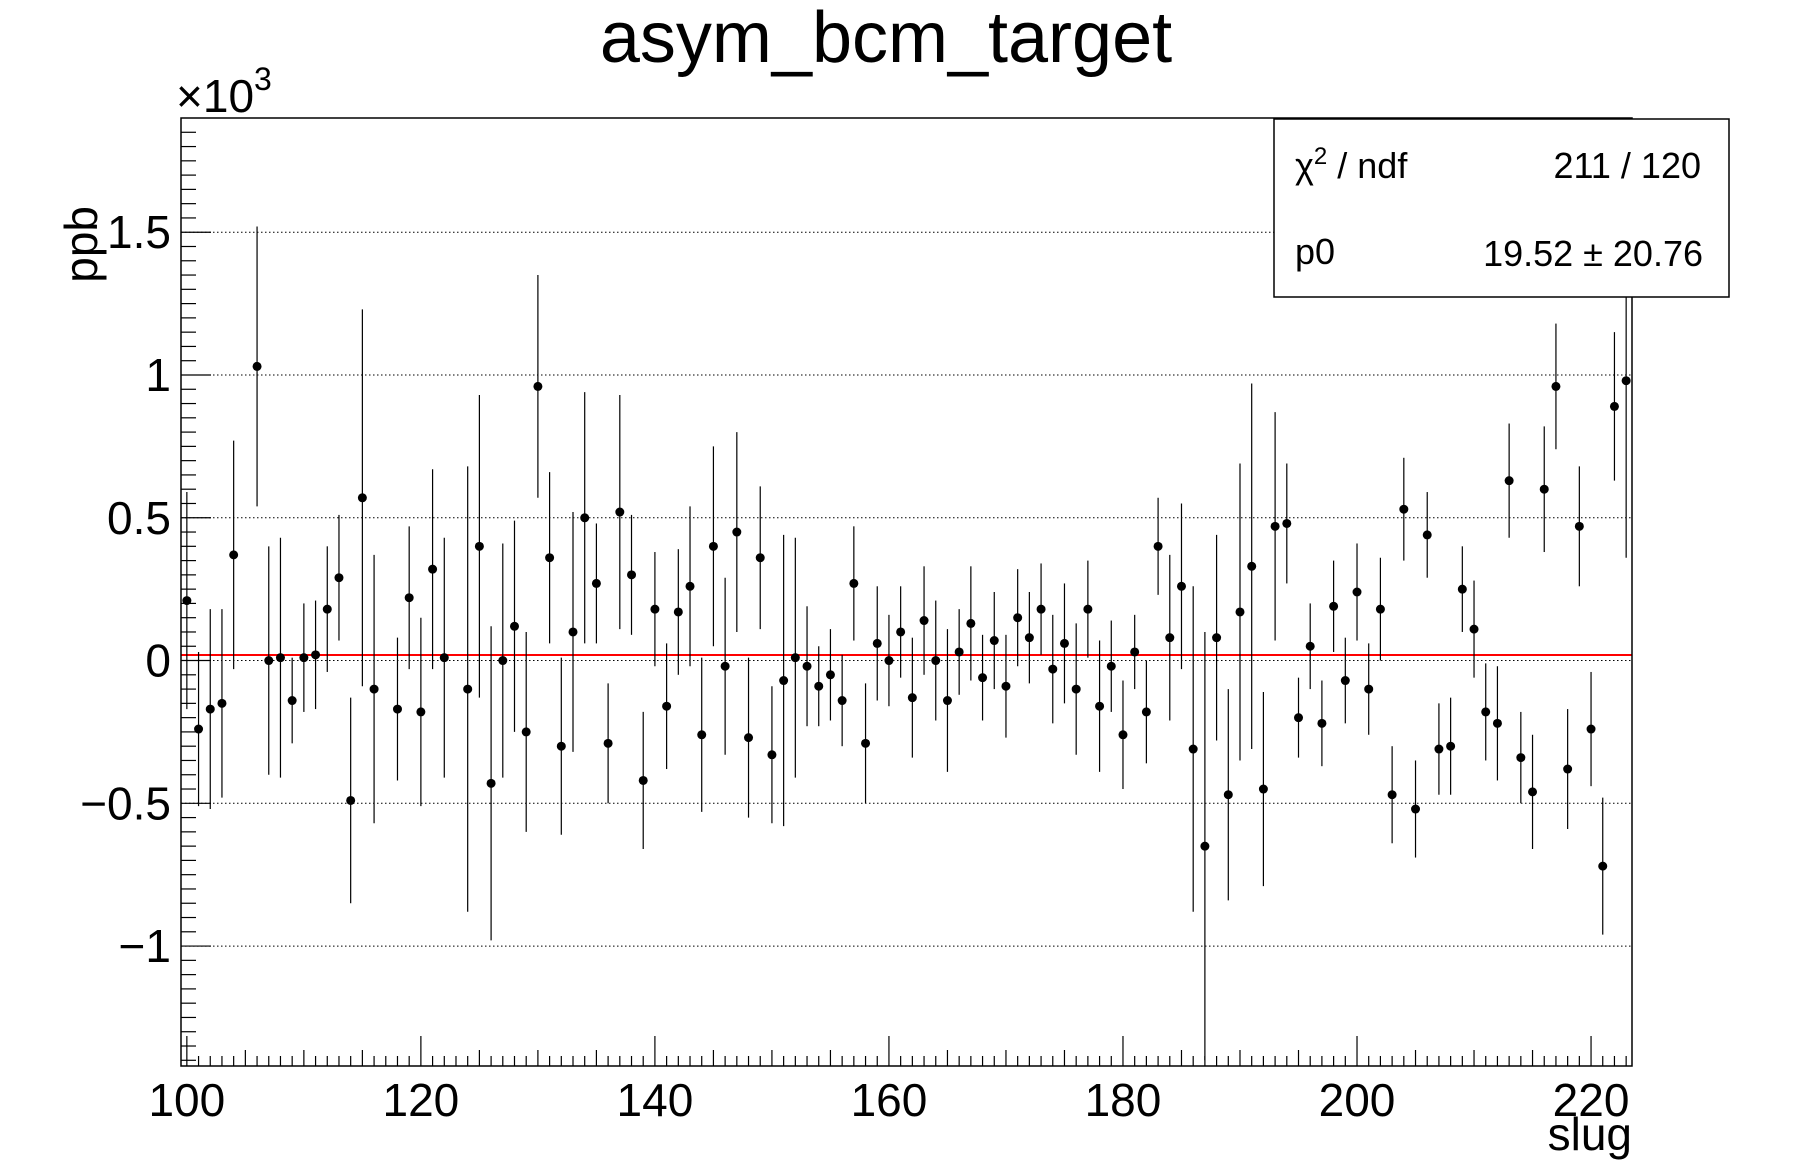  What do you see at coordinates (1304, 165) in the screenshot?
I see `chi2-symbol: χ` at bounding box center [1304, 165].